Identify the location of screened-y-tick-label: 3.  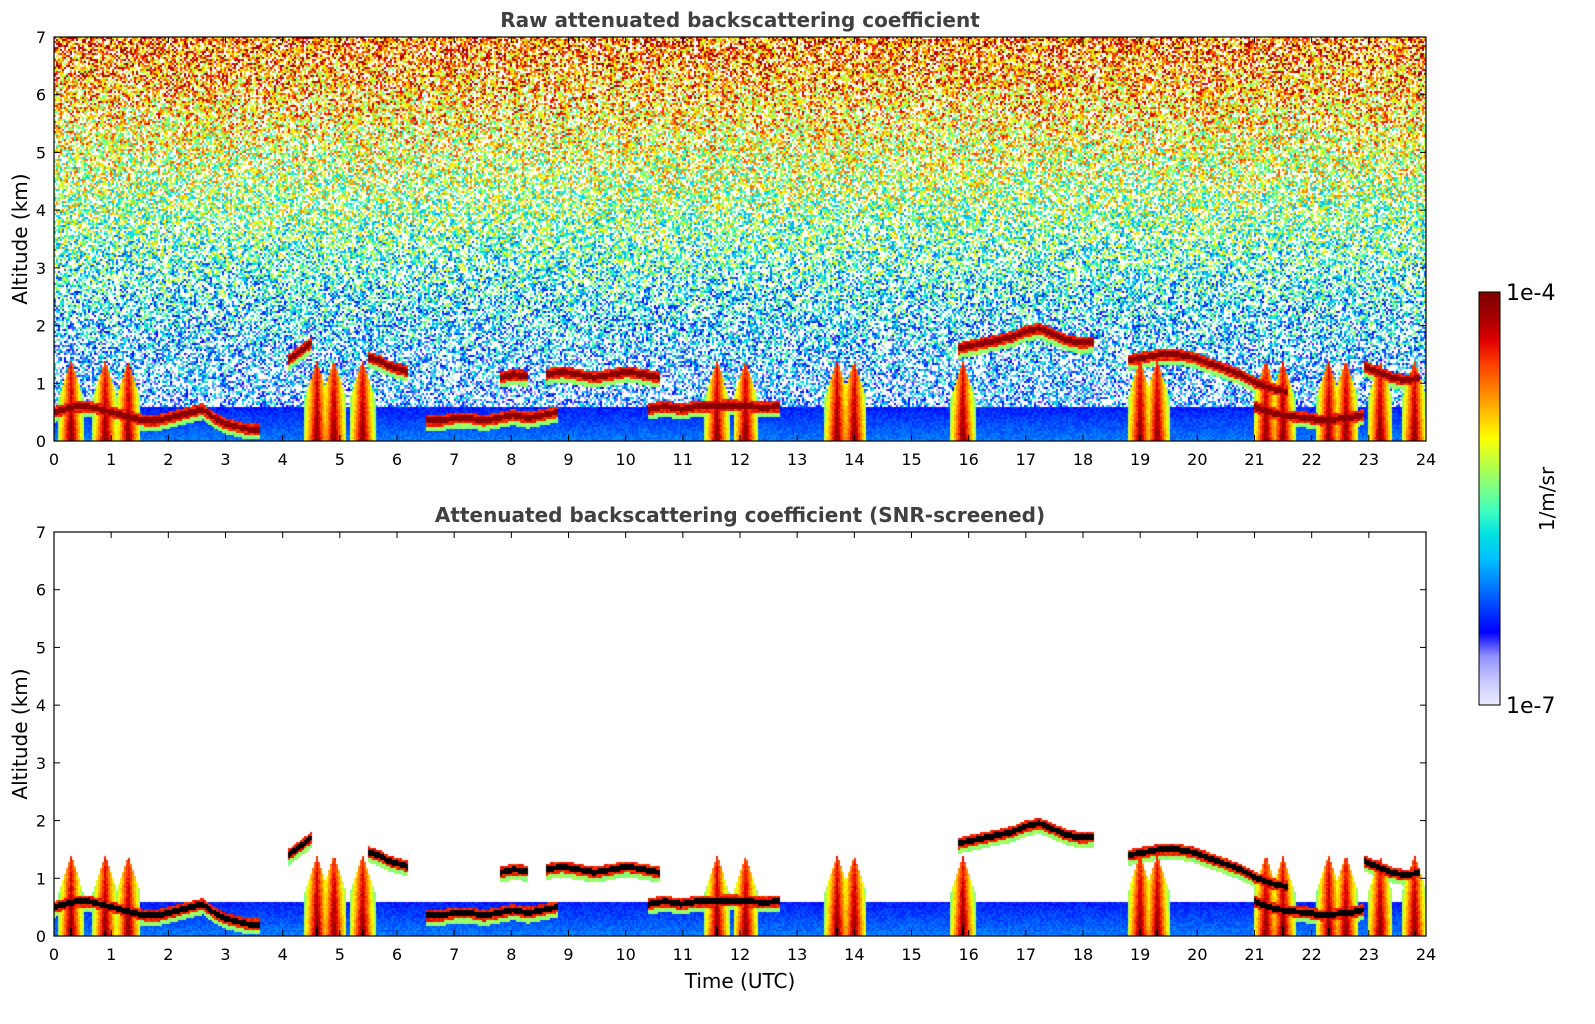
(41, 763).